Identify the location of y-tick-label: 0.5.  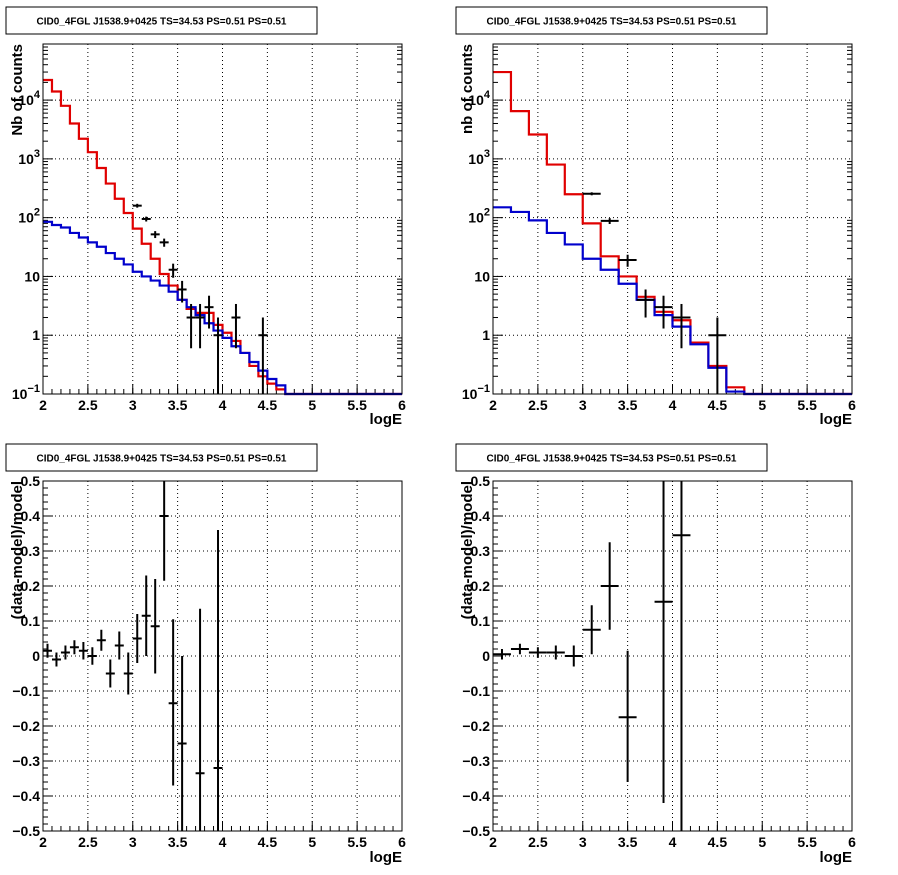
(481, 481).